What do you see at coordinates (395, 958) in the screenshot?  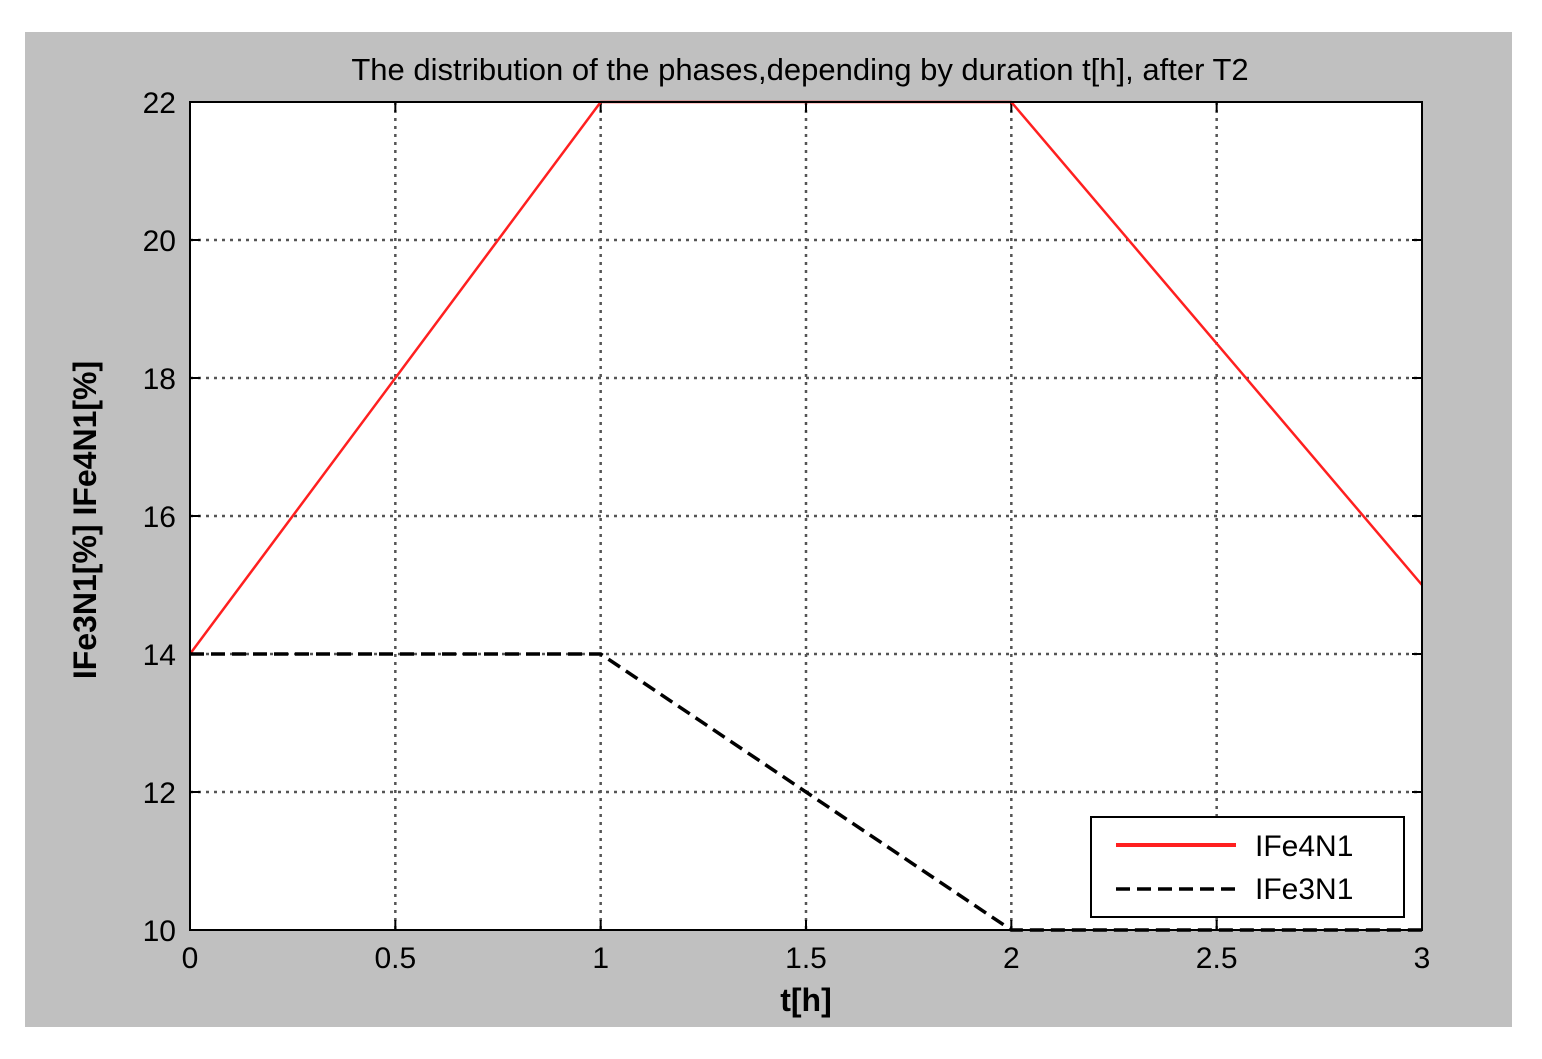 I see `x-tick-label-0-5: 0.5` at bounding box center [395, 958].